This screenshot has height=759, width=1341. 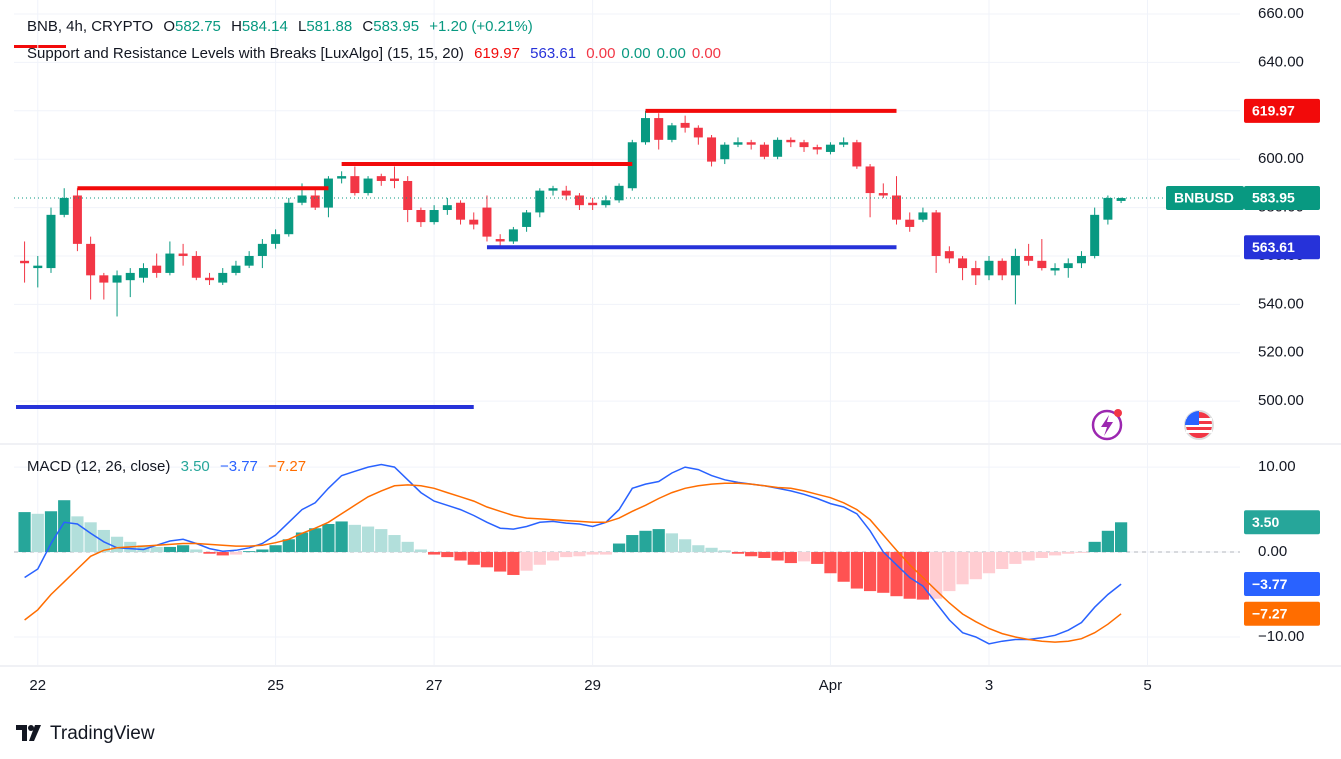 I want to click on ohlc-value: 581.88, so click(x=329, y=26).